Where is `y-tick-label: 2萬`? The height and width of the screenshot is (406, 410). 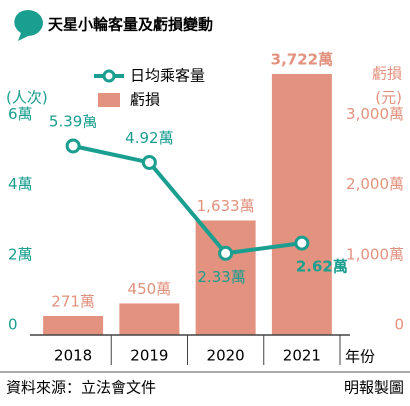
y-tick-label: 2萬 is located at coordinates (20, 254).